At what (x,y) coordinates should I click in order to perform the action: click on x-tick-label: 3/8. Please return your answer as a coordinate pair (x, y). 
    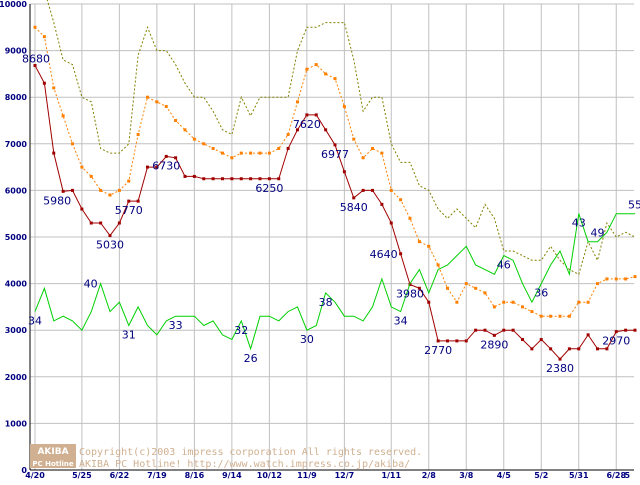
    Looking at the image, I should click on (466, 475).